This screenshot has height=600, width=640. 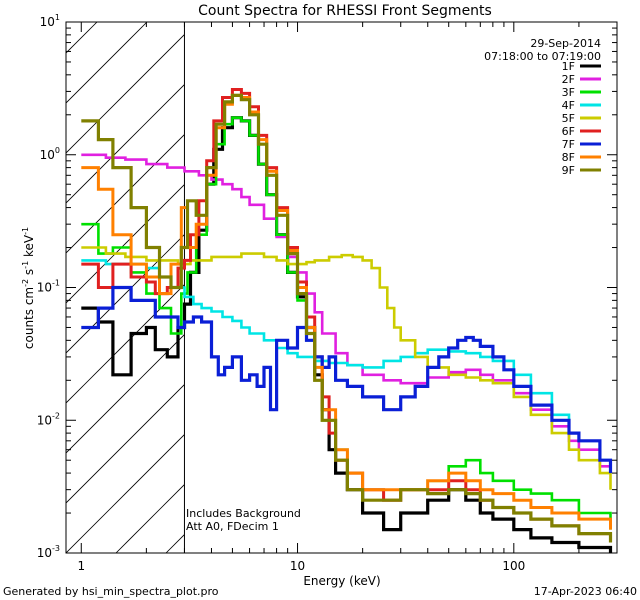 What do you see at coordinates (568, 66) in the screenshot?
I see `legend-label: 1F` at bounding box center [568, 66].